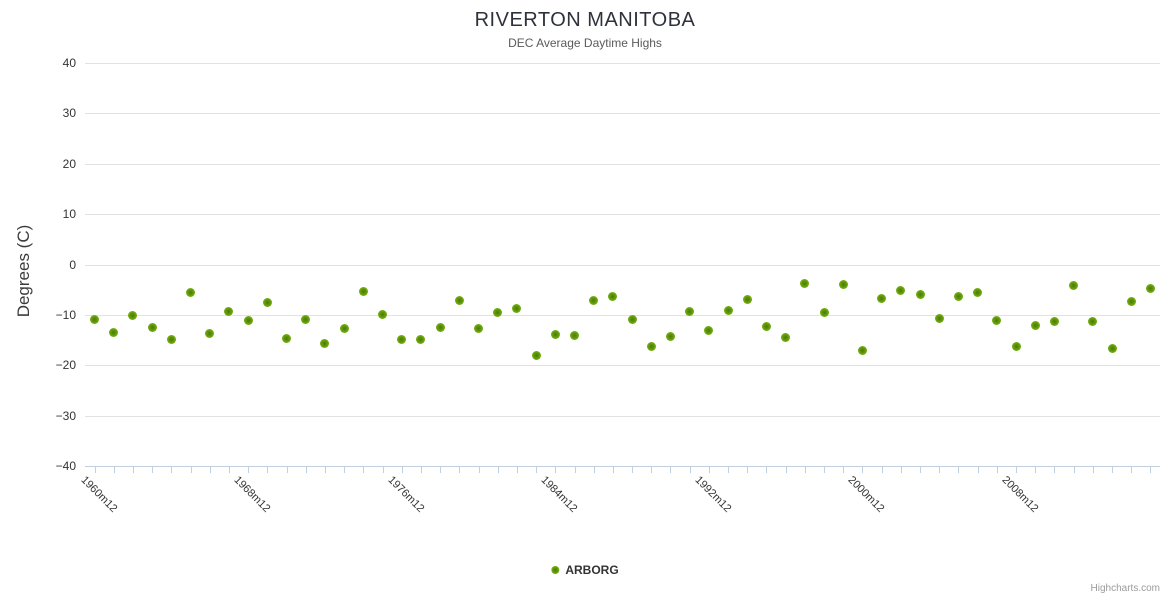  I want to click on highcharts-credits-link: Highcharts.com, so click(1125, 588).